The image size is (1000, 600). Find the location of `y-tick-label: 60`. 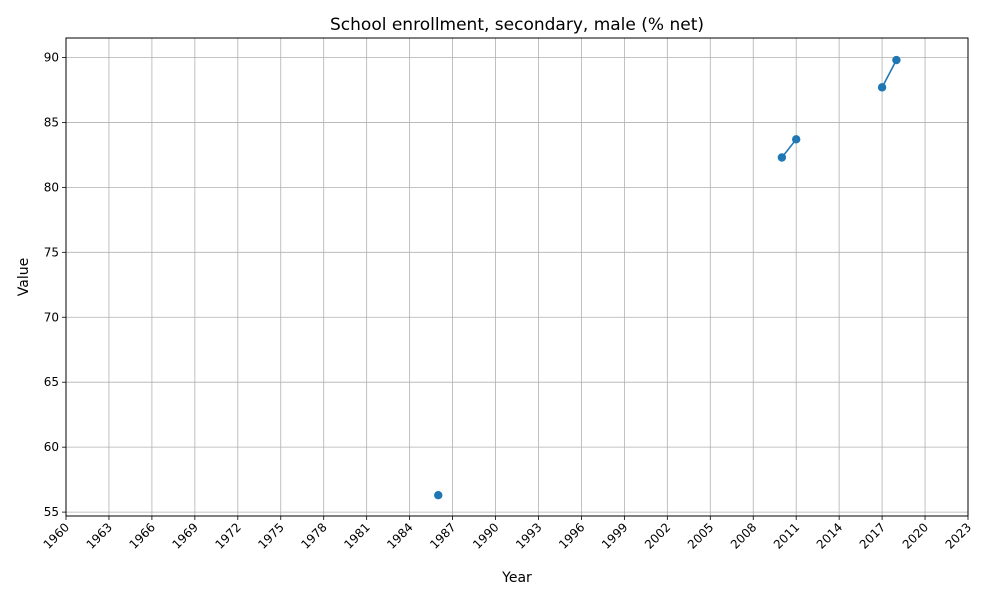

y-tick-label: 60 is located at coordinates (51, 447).